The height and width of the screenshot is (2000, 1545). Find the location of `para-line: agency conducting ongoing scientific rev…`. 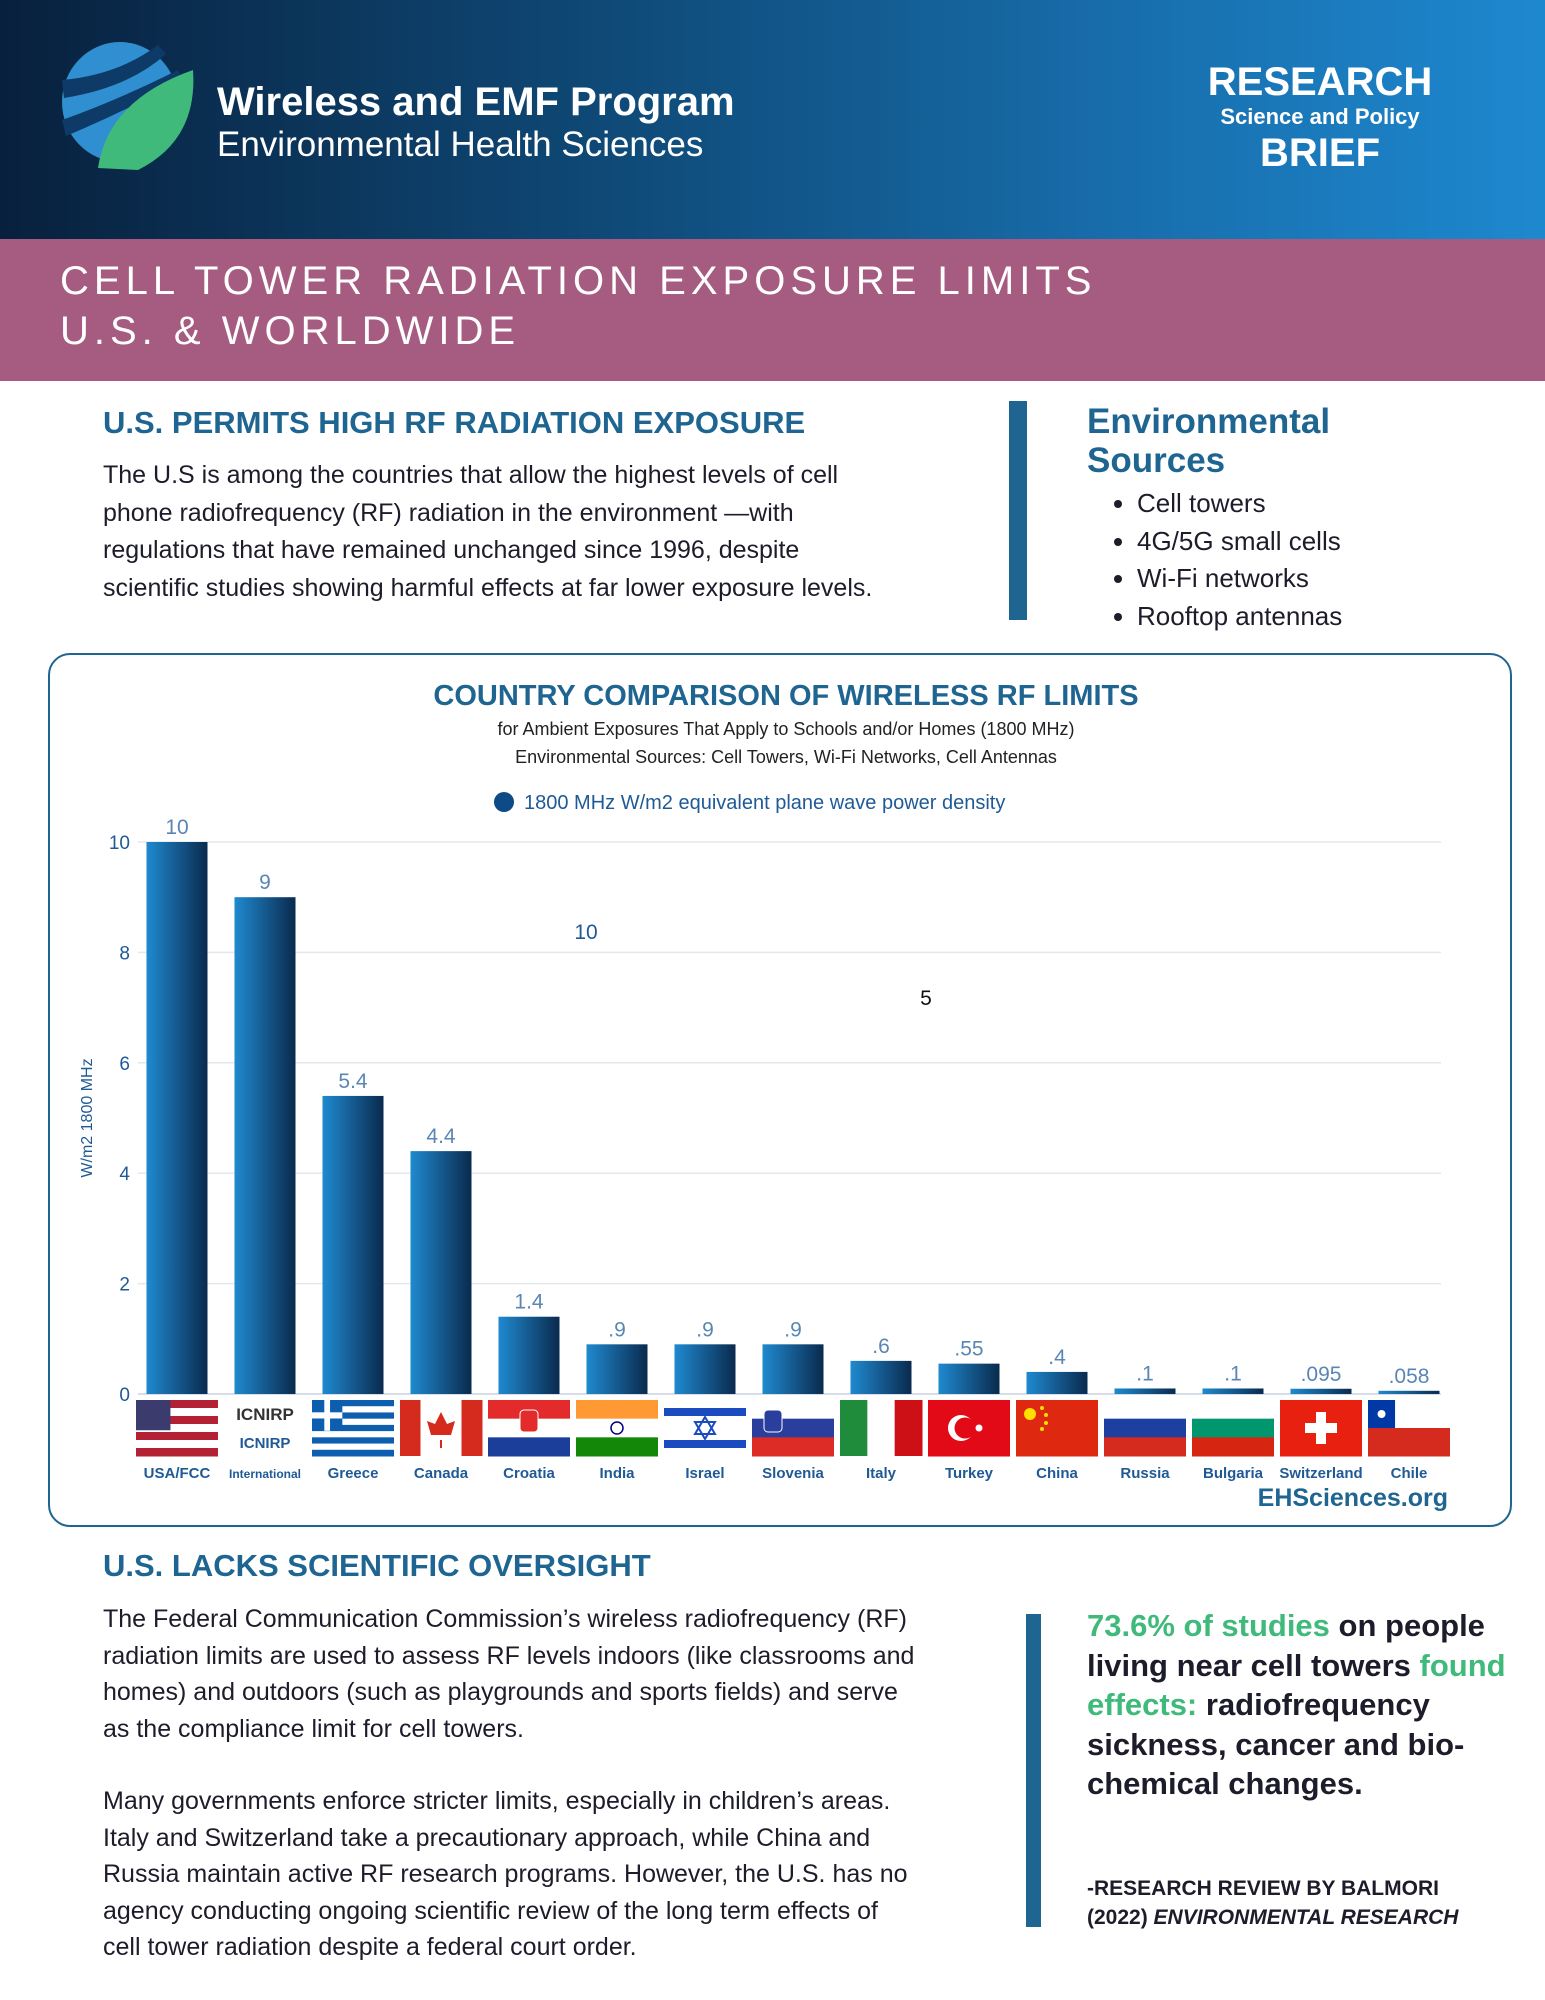

para-line: agency conducting ongoing scientific rev… is located at coordinates (490, 1910).